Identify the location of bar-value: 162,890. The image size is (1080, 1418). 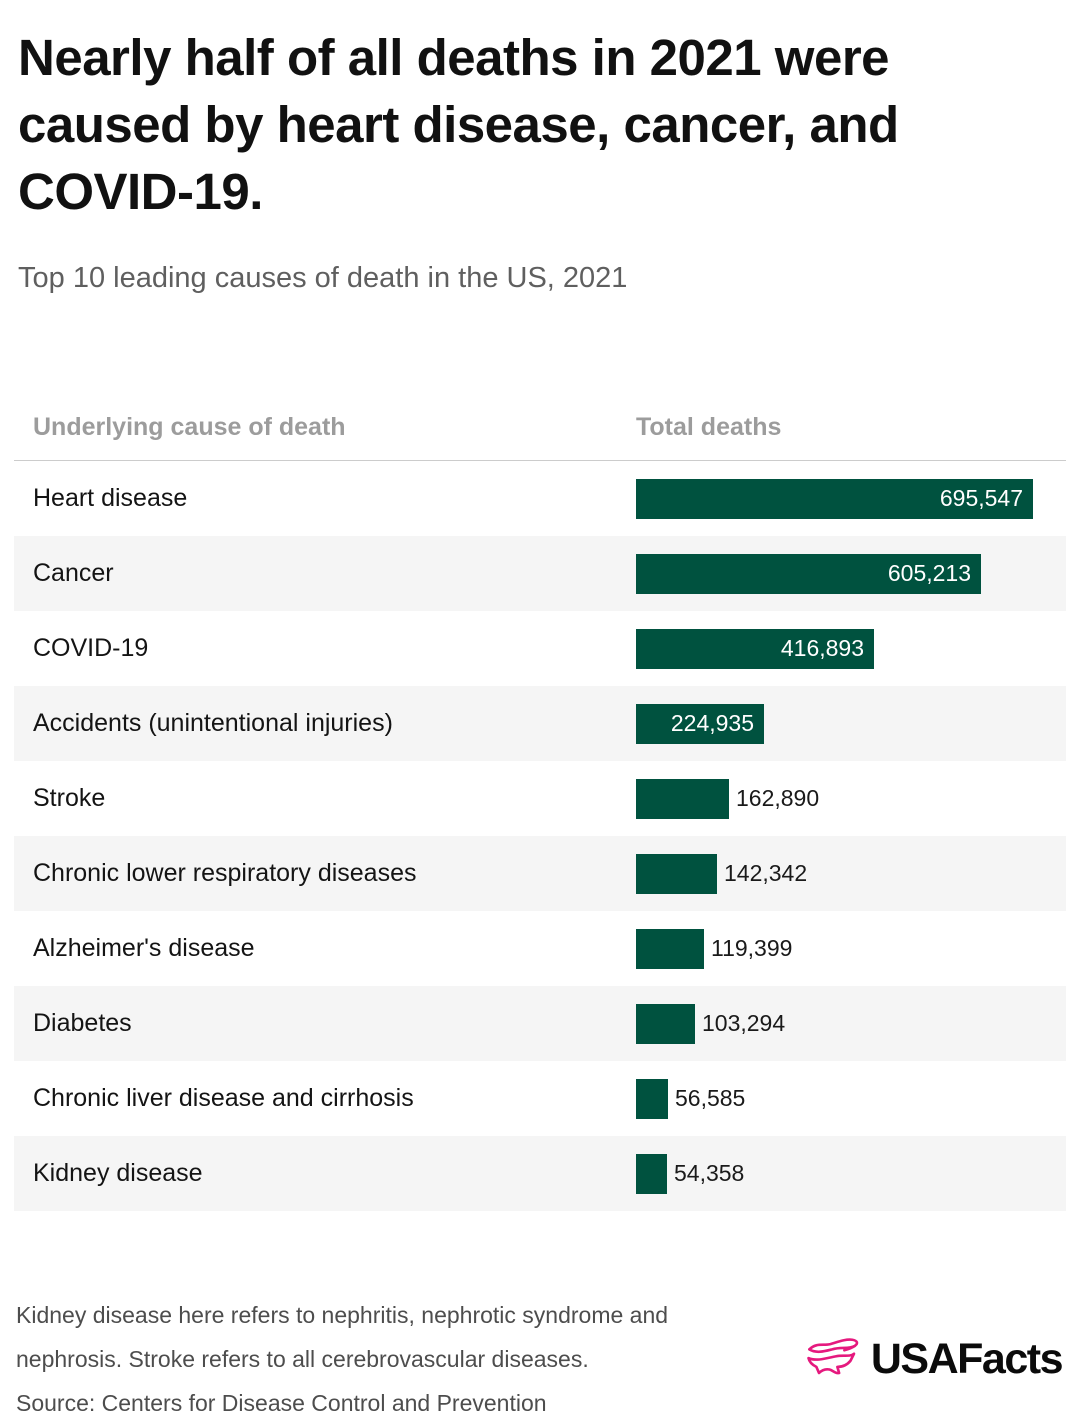
(778, 798).